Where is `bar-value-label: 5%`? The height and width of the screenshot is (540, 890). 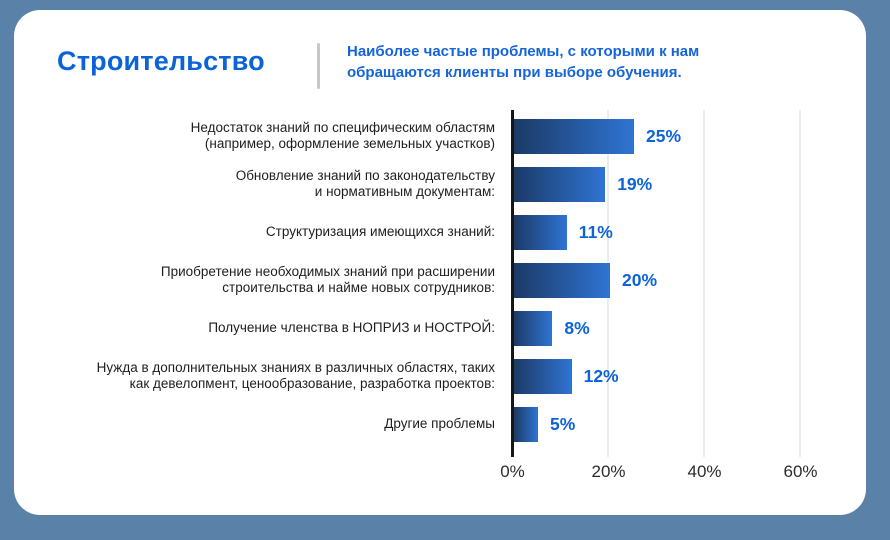 bar-value-label: 5% is located at coordinates (563, 423).